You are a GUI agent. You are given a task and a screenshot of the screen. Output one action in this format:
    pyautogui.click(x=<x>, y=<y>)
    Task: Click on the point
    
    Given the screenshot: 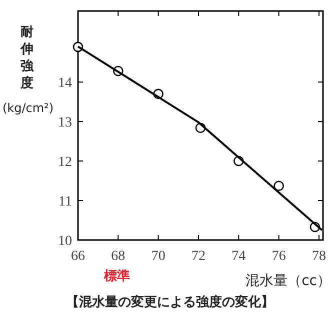 What is the action you would take?
    pyautogui.click(x=279, y=186)
    